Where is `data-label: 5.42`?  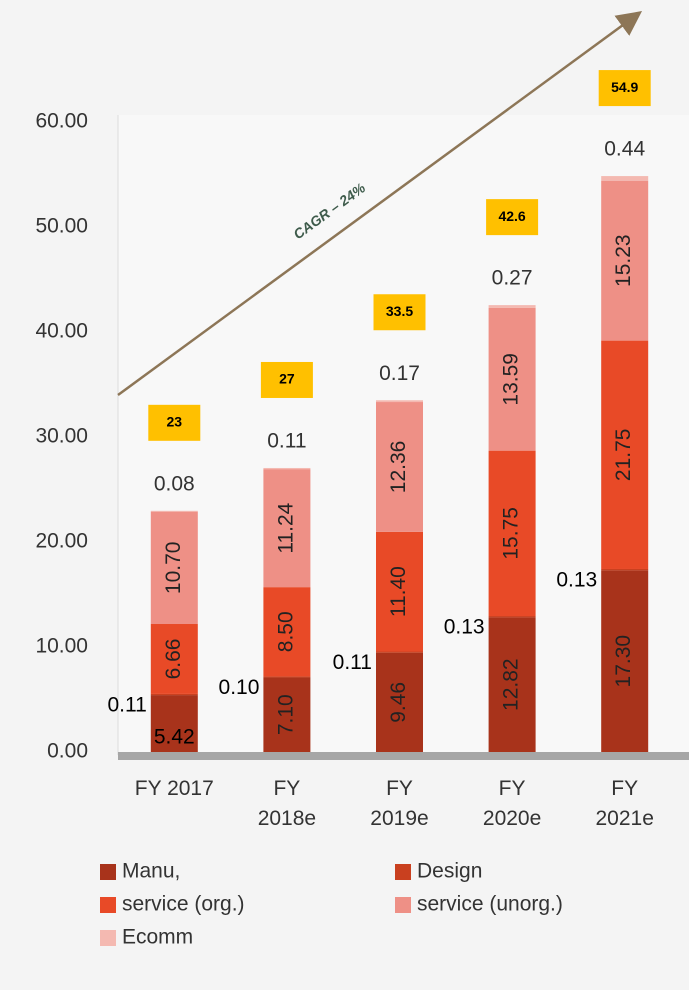 data-label: 5.42 is located at coordinates (174, 737).